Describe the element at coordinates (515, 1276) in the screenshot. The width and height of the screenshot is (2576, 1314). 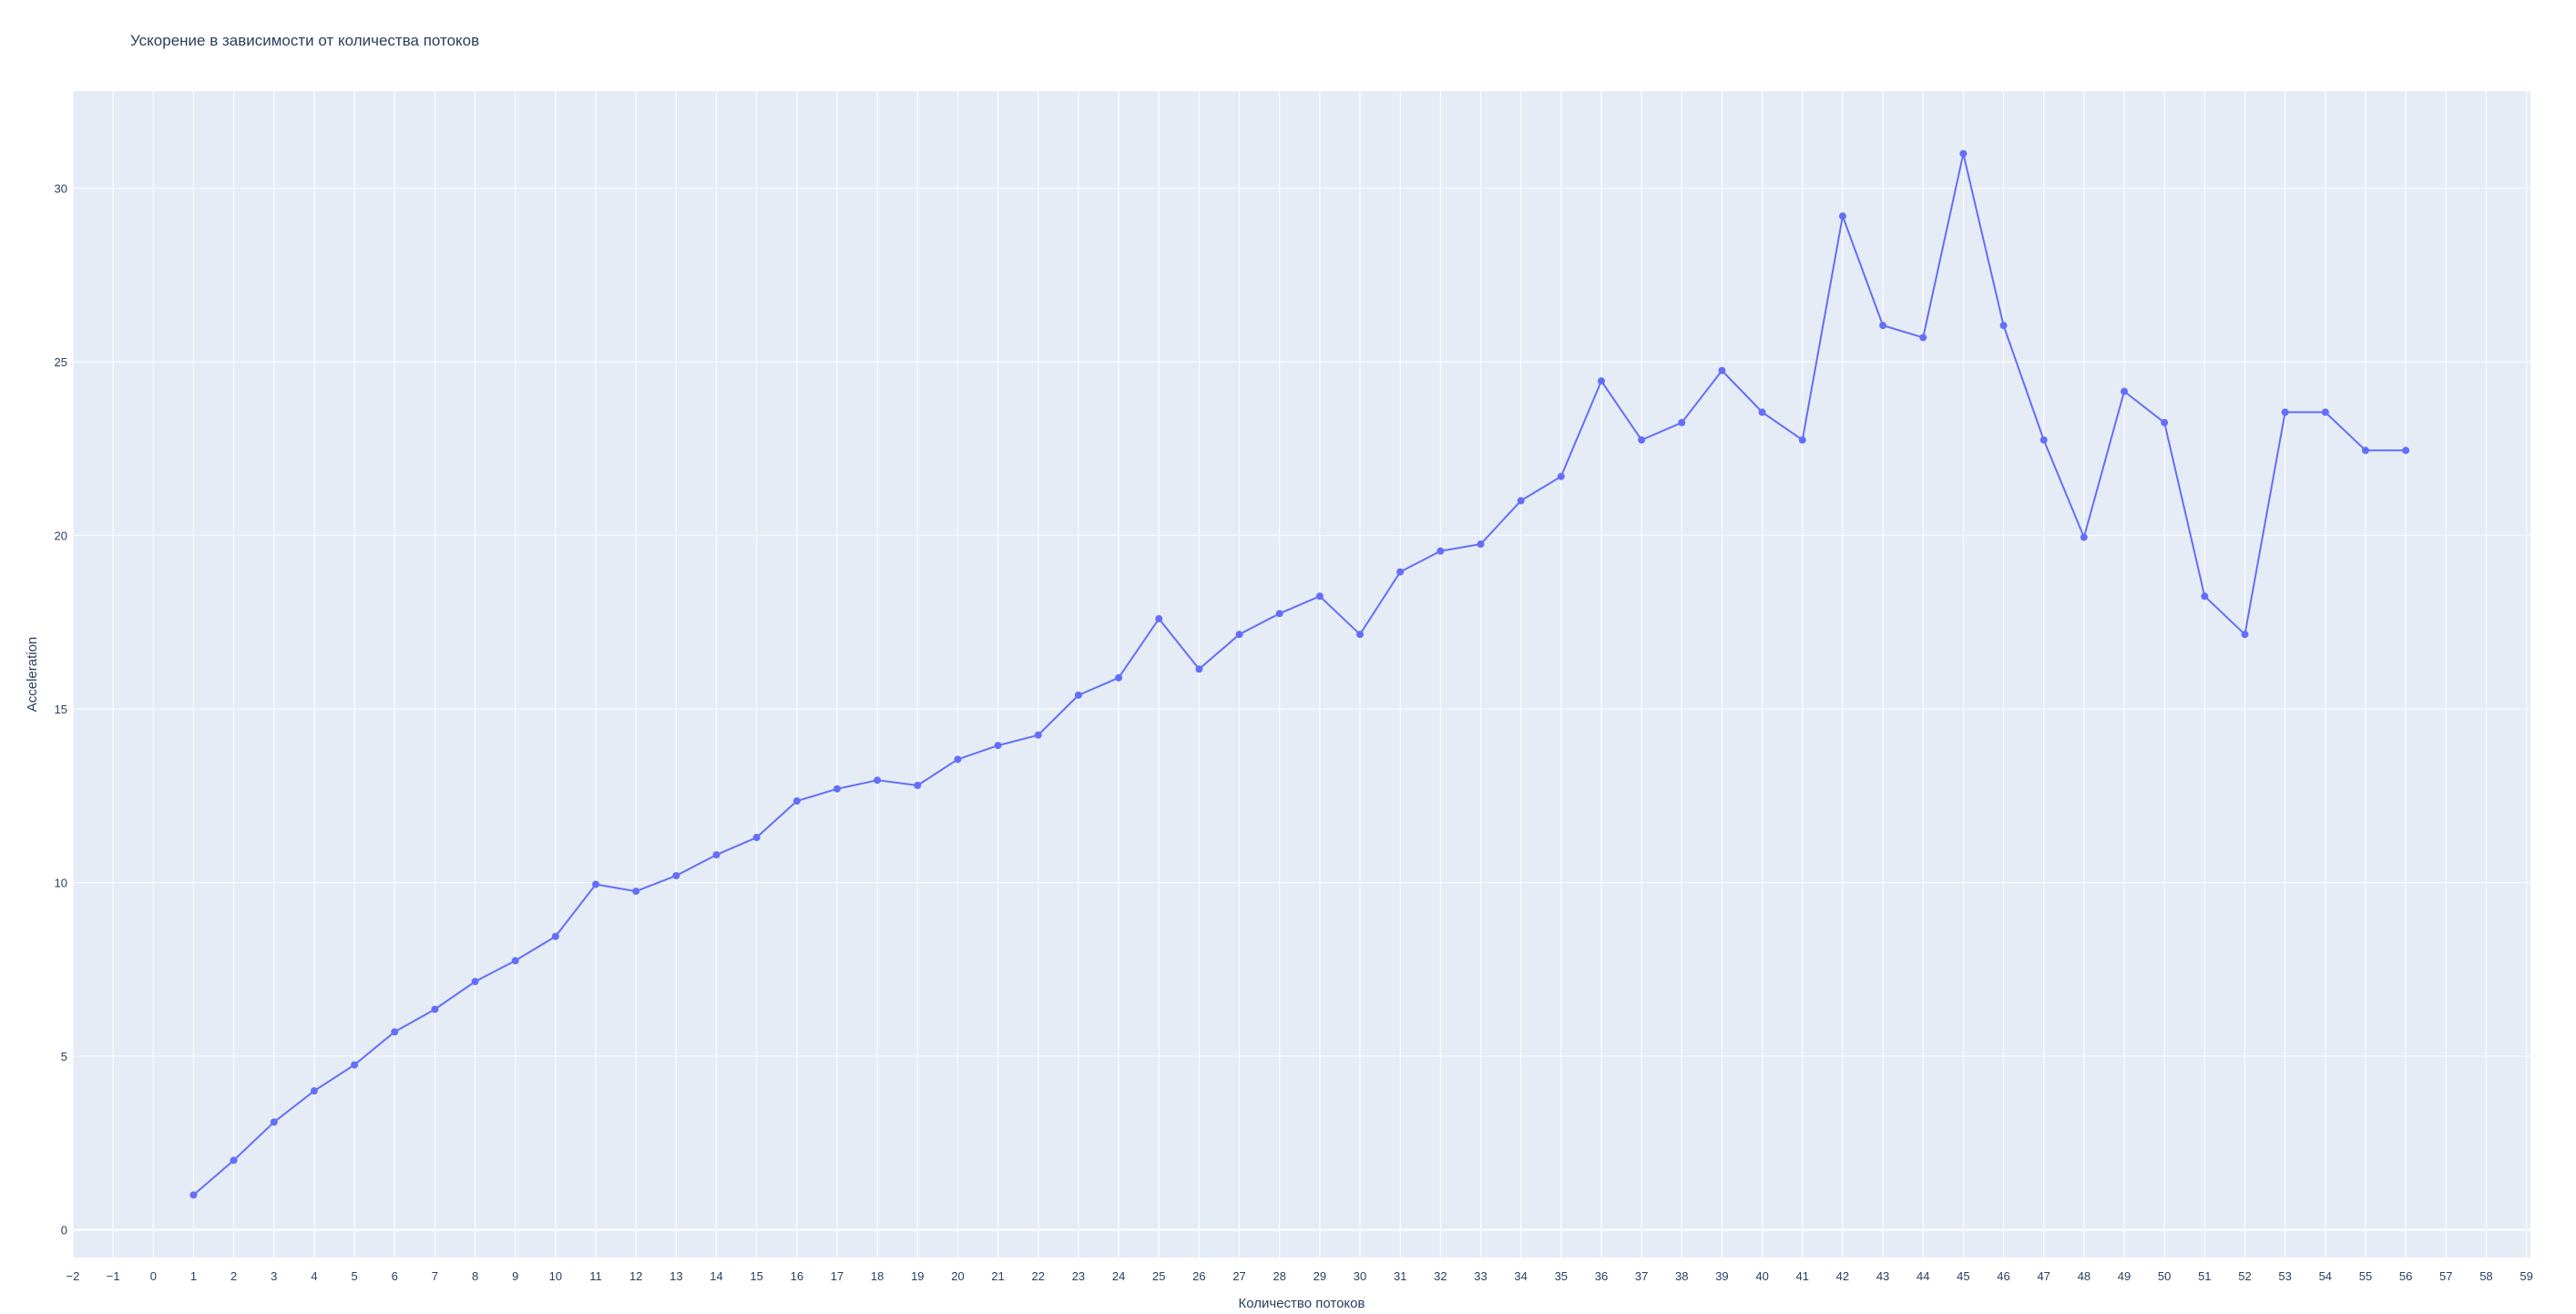
I see `x-tick-label: 9` at that location.